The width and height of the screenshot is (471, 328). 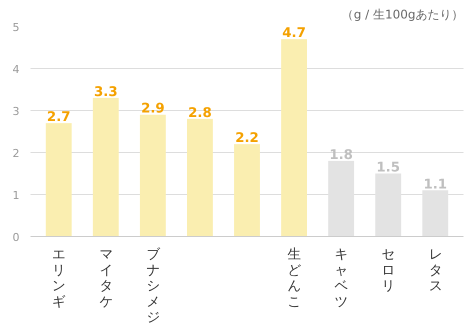 I want to click on x-tick-label: 生どんこ, so click(x=294, y=279).